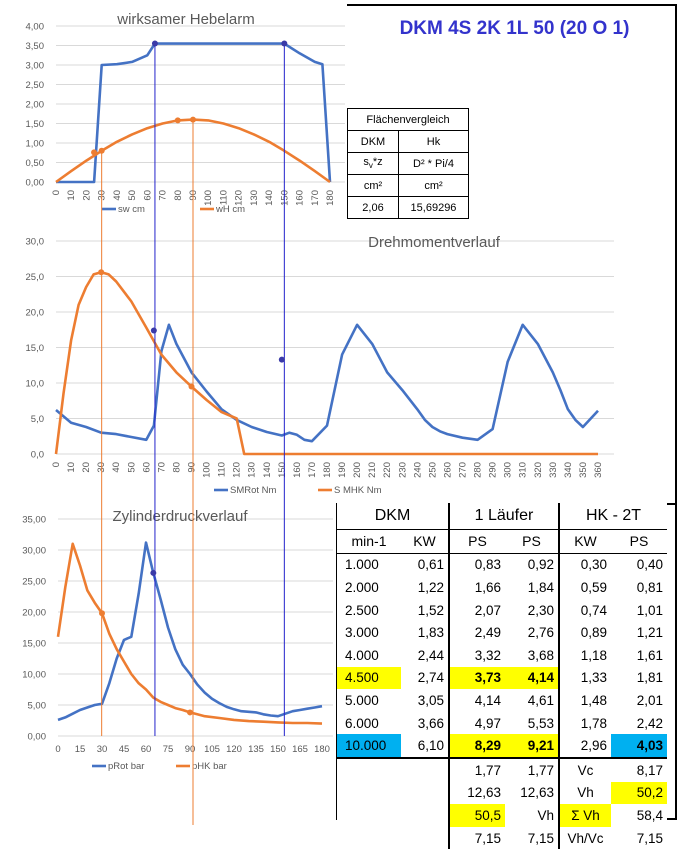  What do you see at coordinates (447, 470) in the screenshot?
I see `x-tick-label: 260` at bounding box center [447, 470].